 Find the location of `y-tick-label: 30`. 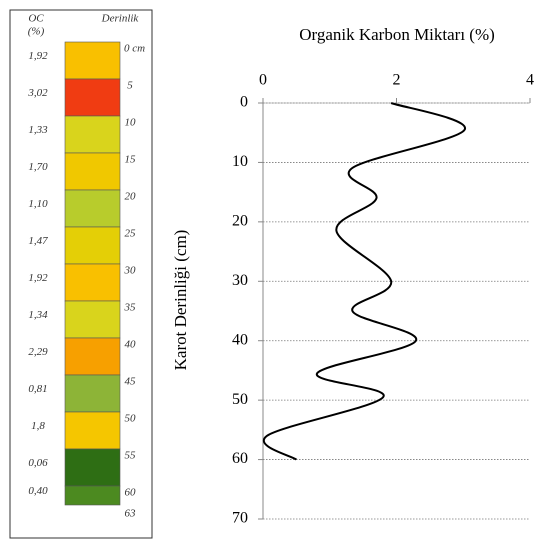

y-tick-label: 30 is located at coordinates (240, 280).